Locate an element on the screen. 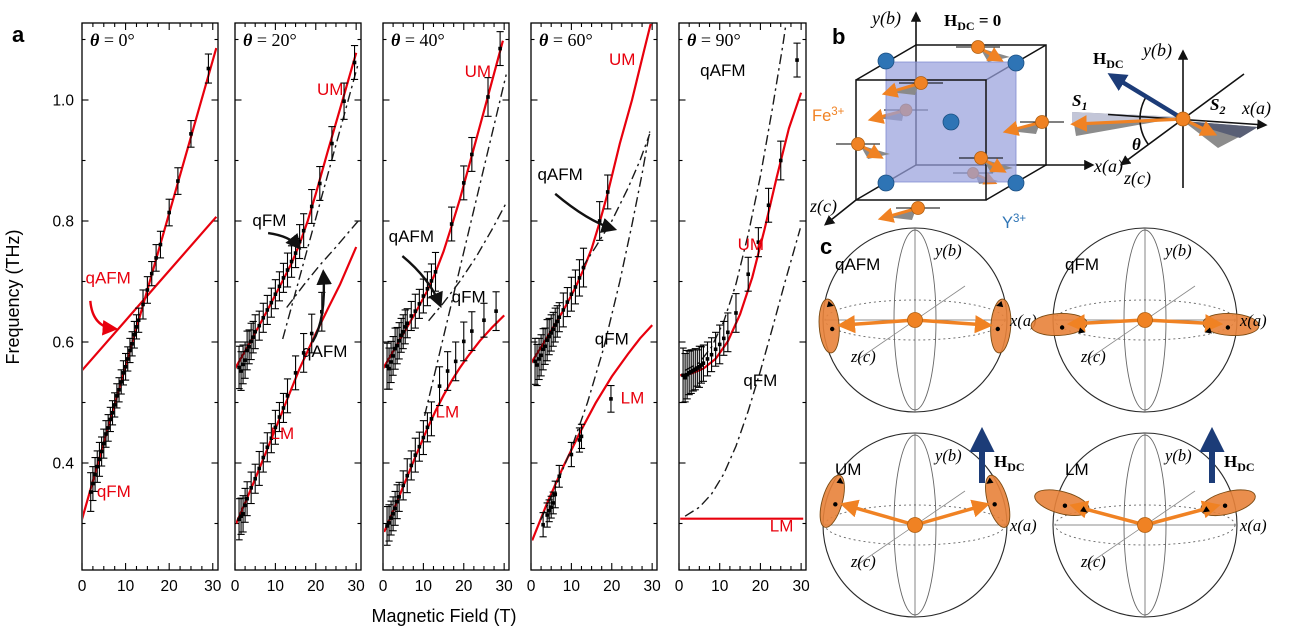 The height and width of the screenshot is (636, 1304). subplot-0: 0 10 20 30 θ = 0° qAFM qFM is located at coordinates (150, 308).